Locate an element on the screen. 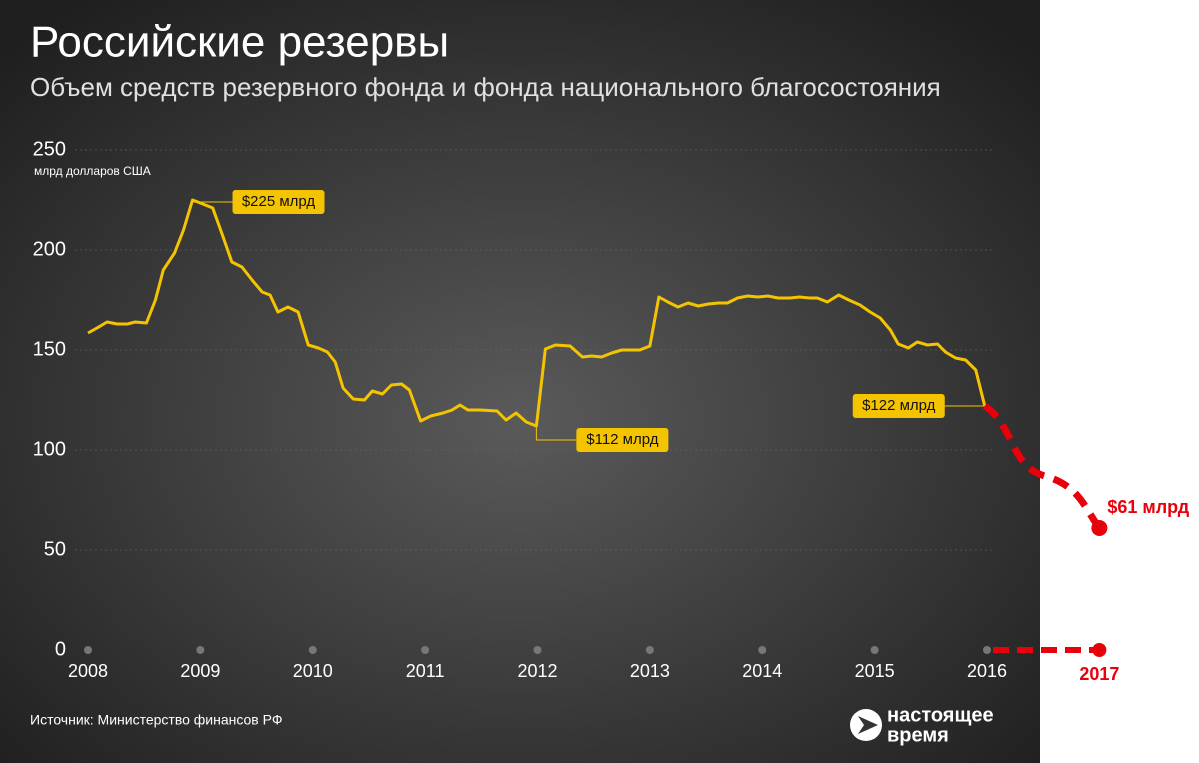  projection-line is located at coordinates (1042, 467).